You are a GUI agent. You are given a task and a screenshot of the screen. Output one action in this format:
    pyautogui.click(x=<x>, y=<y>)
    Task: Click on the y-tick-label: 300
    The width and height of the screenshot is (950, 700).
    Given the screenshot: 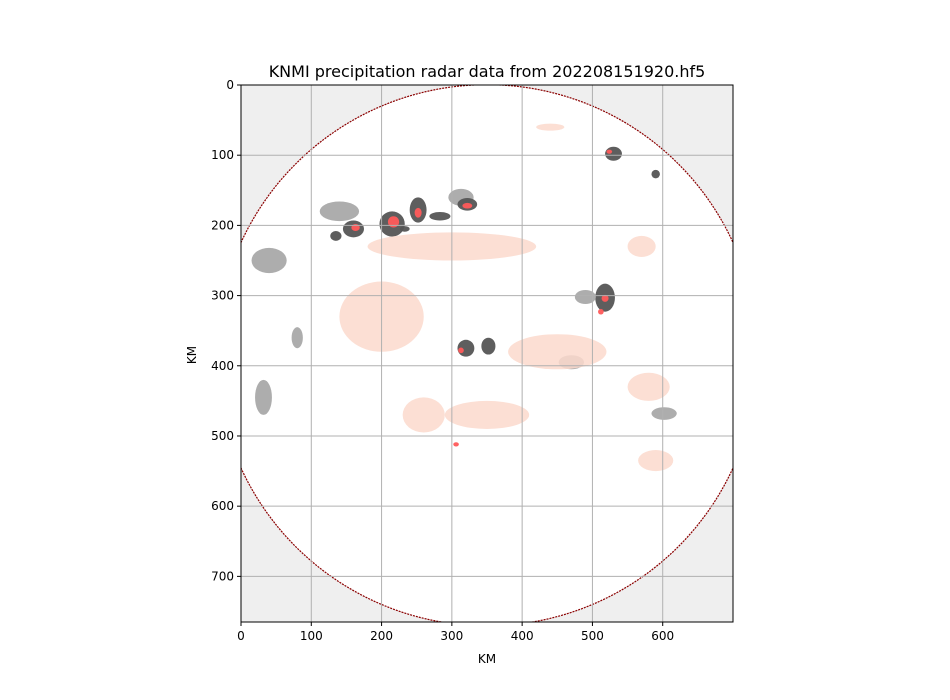 What is the action you would take?
    pyautogui.click(x=222, y=296)
    